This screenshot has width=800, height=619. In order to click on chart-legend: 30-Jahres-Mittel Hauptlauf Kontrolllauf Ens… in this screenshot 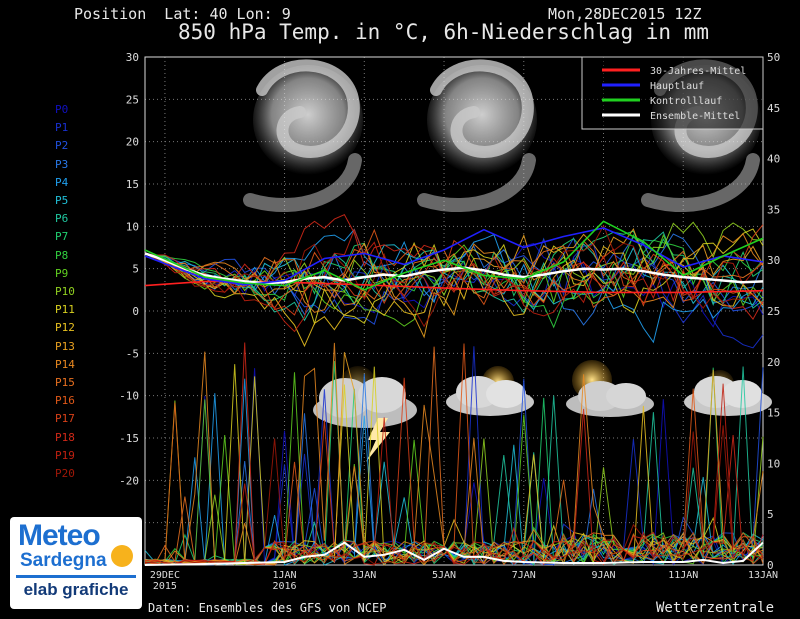, I will do `click(672, 93)`.